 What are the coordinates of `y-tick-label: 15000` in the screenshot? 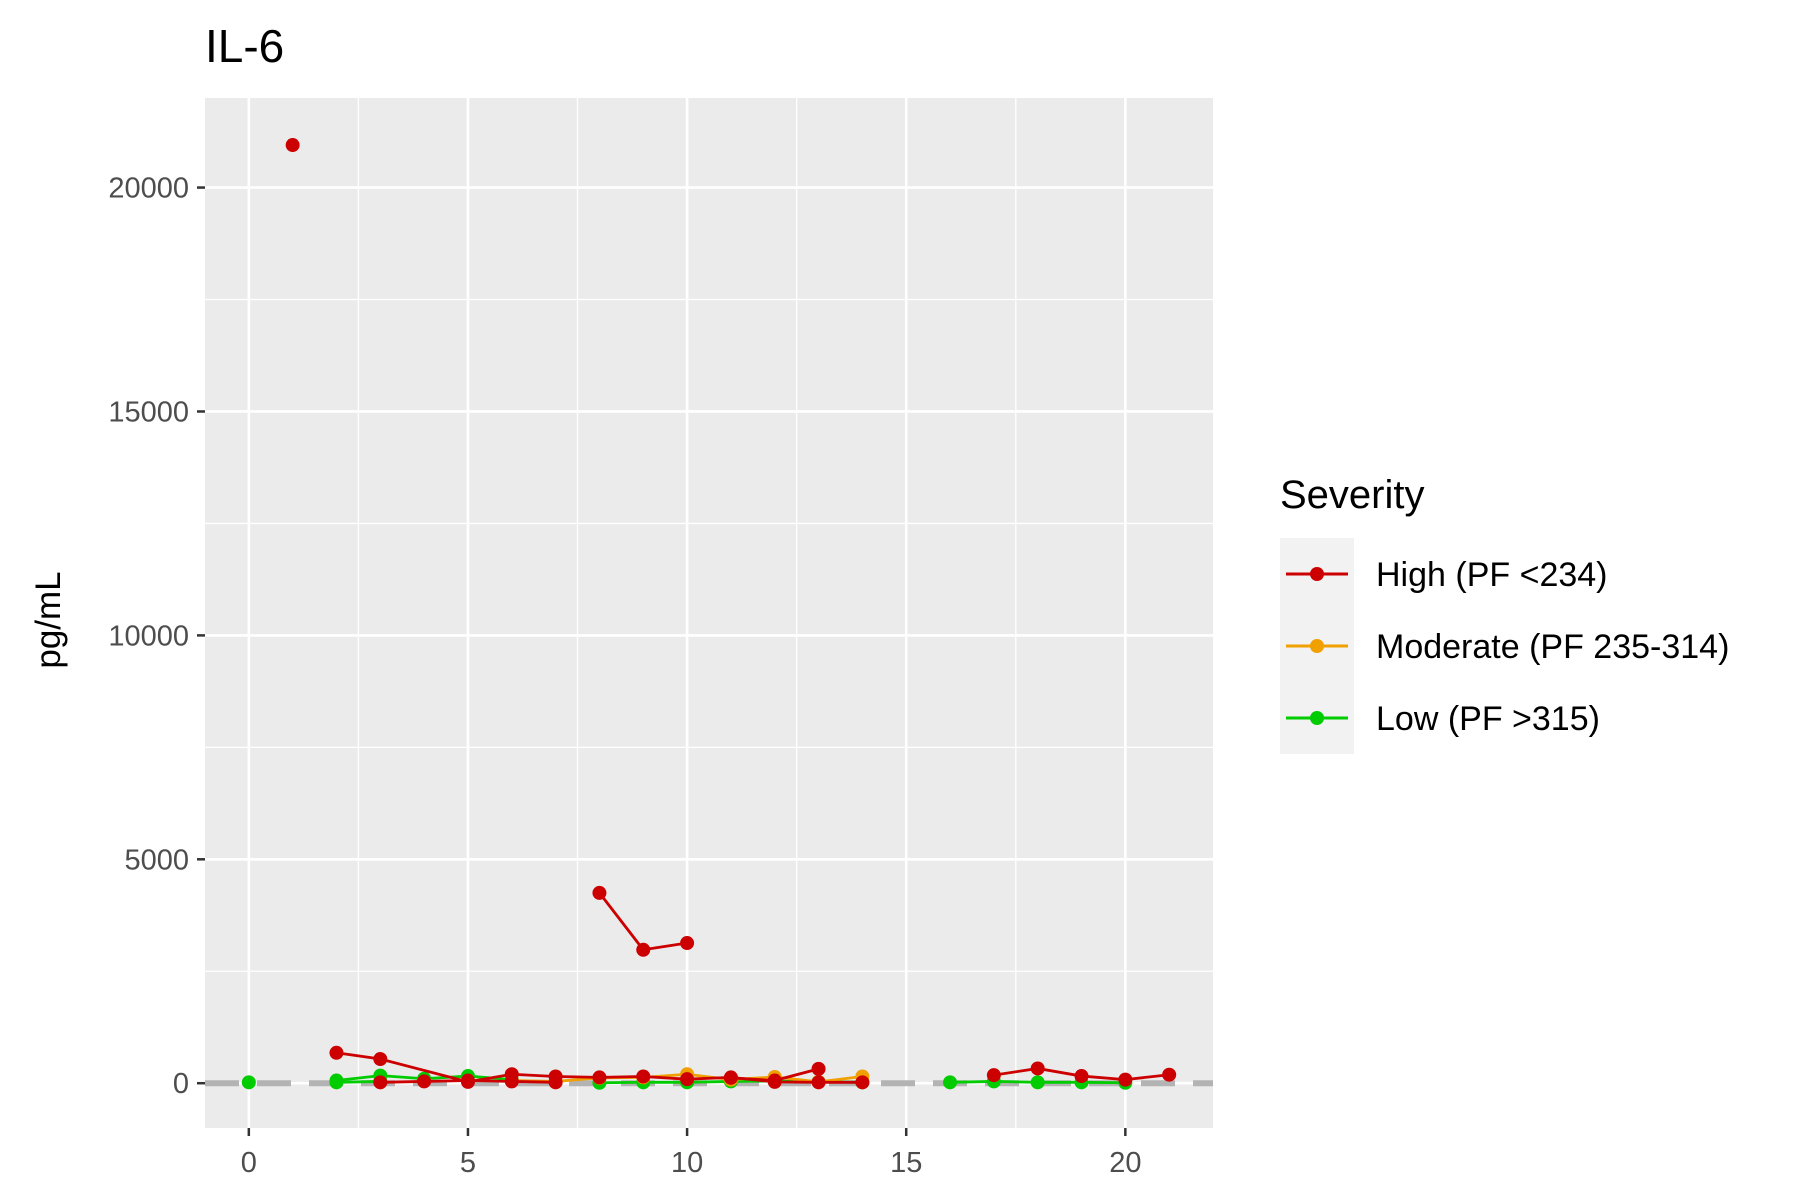 It's located at (148, 412).